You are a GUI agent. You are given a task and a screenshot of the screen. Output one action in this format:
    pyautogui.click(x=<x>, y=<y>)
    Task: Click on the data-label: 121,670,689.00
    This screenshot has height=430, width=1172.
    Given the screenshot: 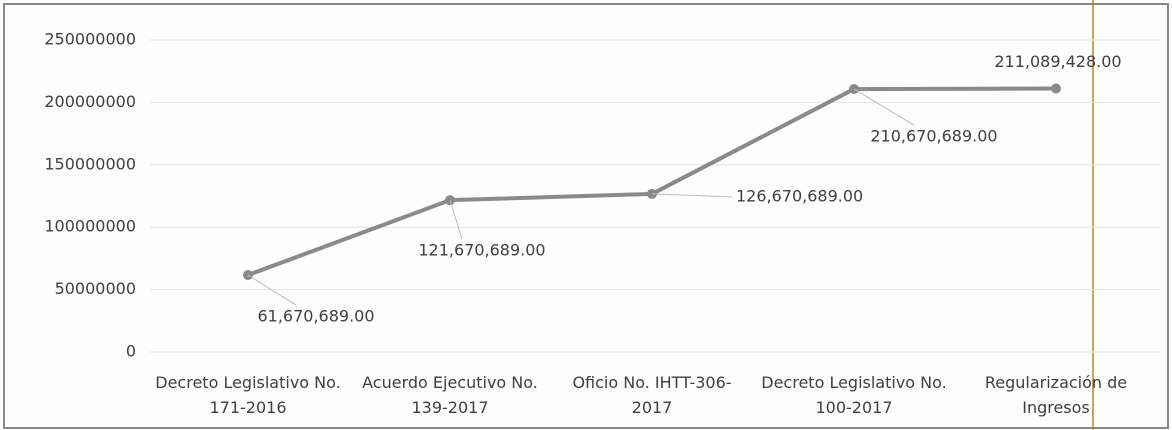 What is the action you would take?
    pyautogui.click(x=481, y=250)
    